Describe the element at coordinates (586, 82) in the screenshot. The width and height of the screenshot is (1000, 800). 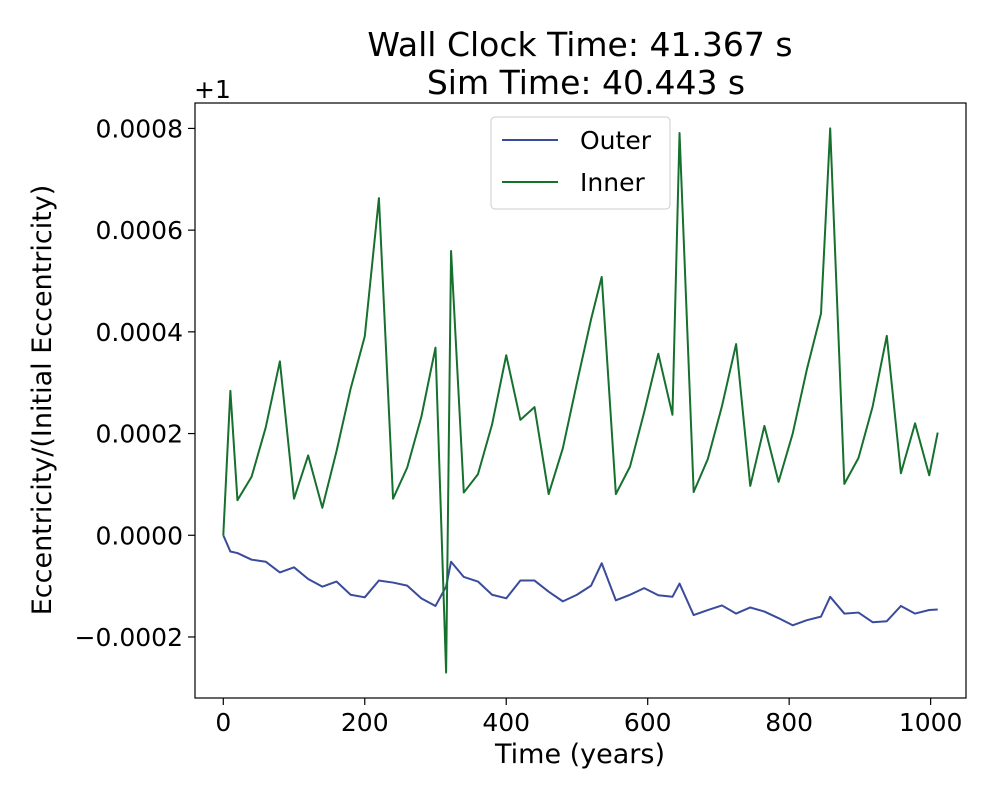
I see `chart-subtitle: Sim Time: 40.443 s` at that location.